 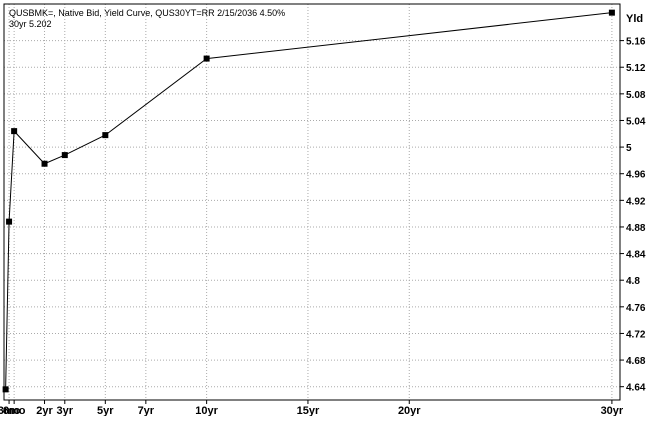 I want to click on y-tick-label: 5.08, so click(x=636, y=95).